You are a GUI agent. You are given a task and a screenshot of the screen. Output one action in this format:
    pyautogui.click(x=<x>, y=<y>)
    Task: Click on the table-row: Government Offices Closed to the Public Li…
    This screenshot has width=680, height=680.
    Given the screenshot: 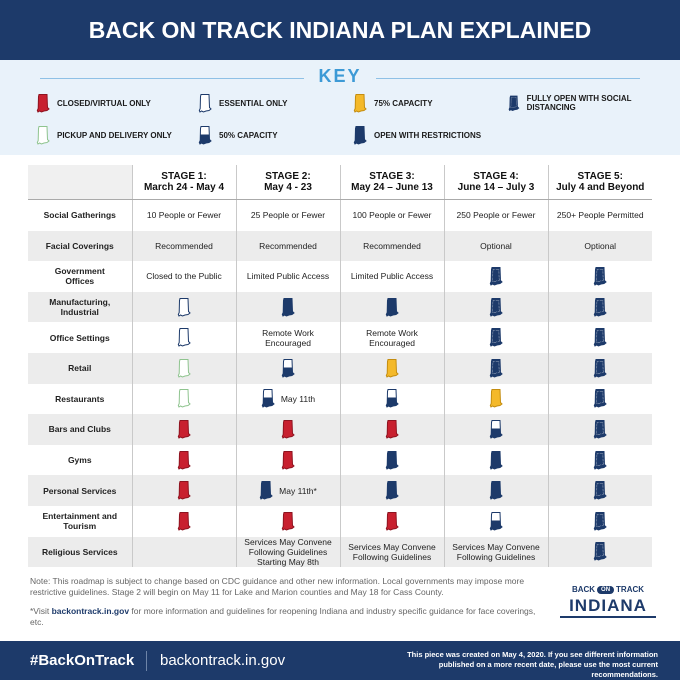 What is the action you would take?
    pyautogui.click(x=340, y=276)
    